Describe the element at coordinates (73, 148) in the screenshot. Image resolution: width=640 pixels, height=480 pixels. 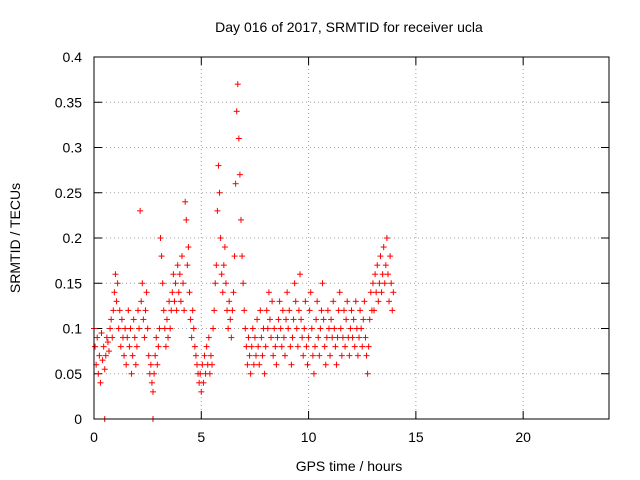
I see `y-tick-label: 0.3` at that location.